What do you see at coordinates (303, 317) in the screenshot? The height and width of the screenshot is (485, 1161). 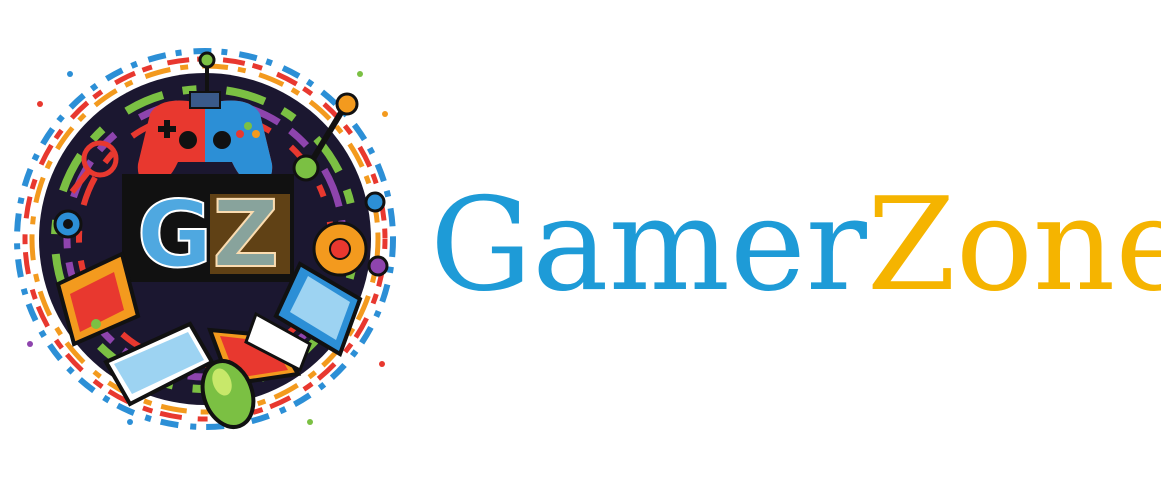 I see `laptop-icon-right` at bounding box center [303, 317].